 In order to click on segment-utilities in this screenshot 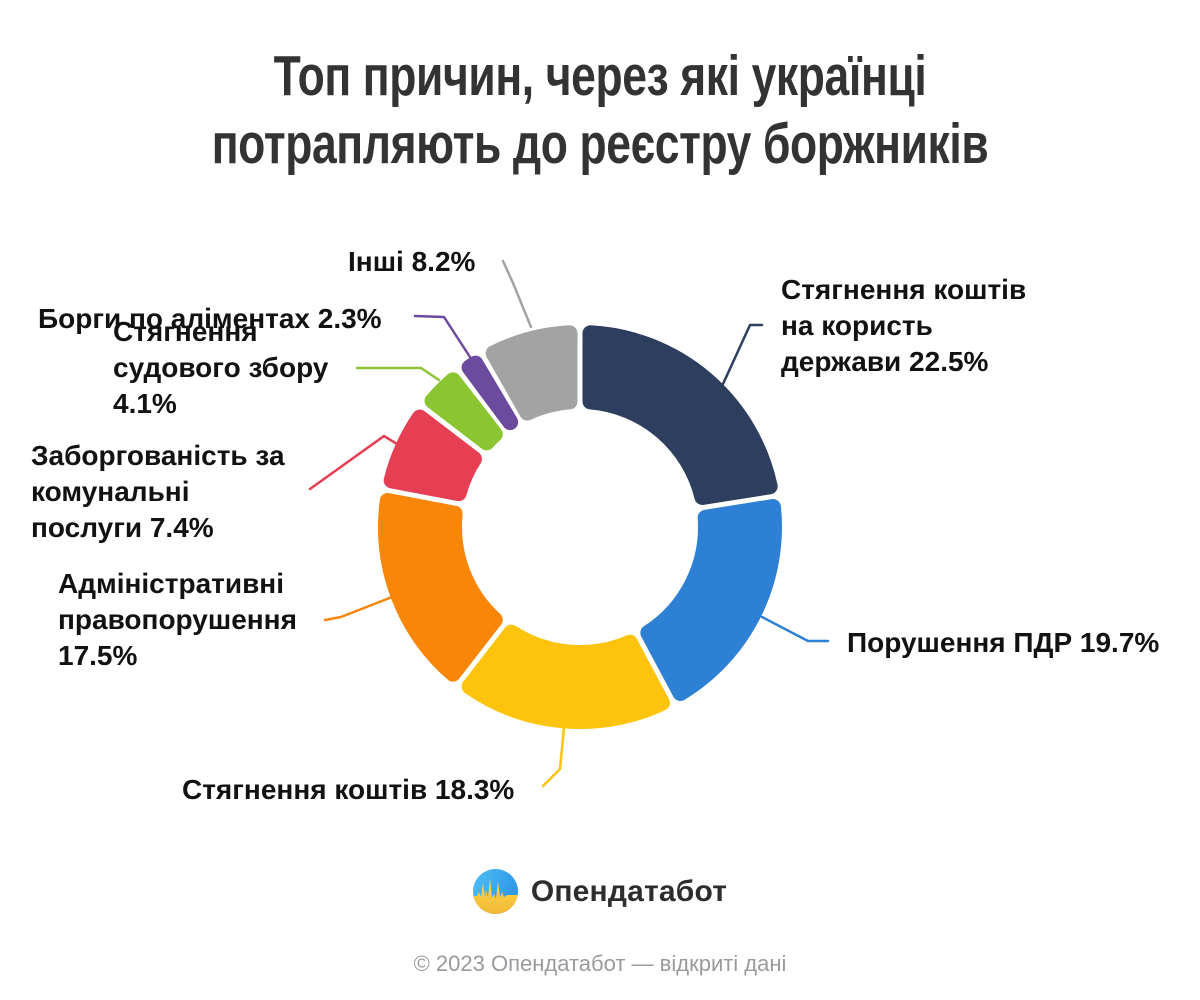, I will do `click(432, 455)`.